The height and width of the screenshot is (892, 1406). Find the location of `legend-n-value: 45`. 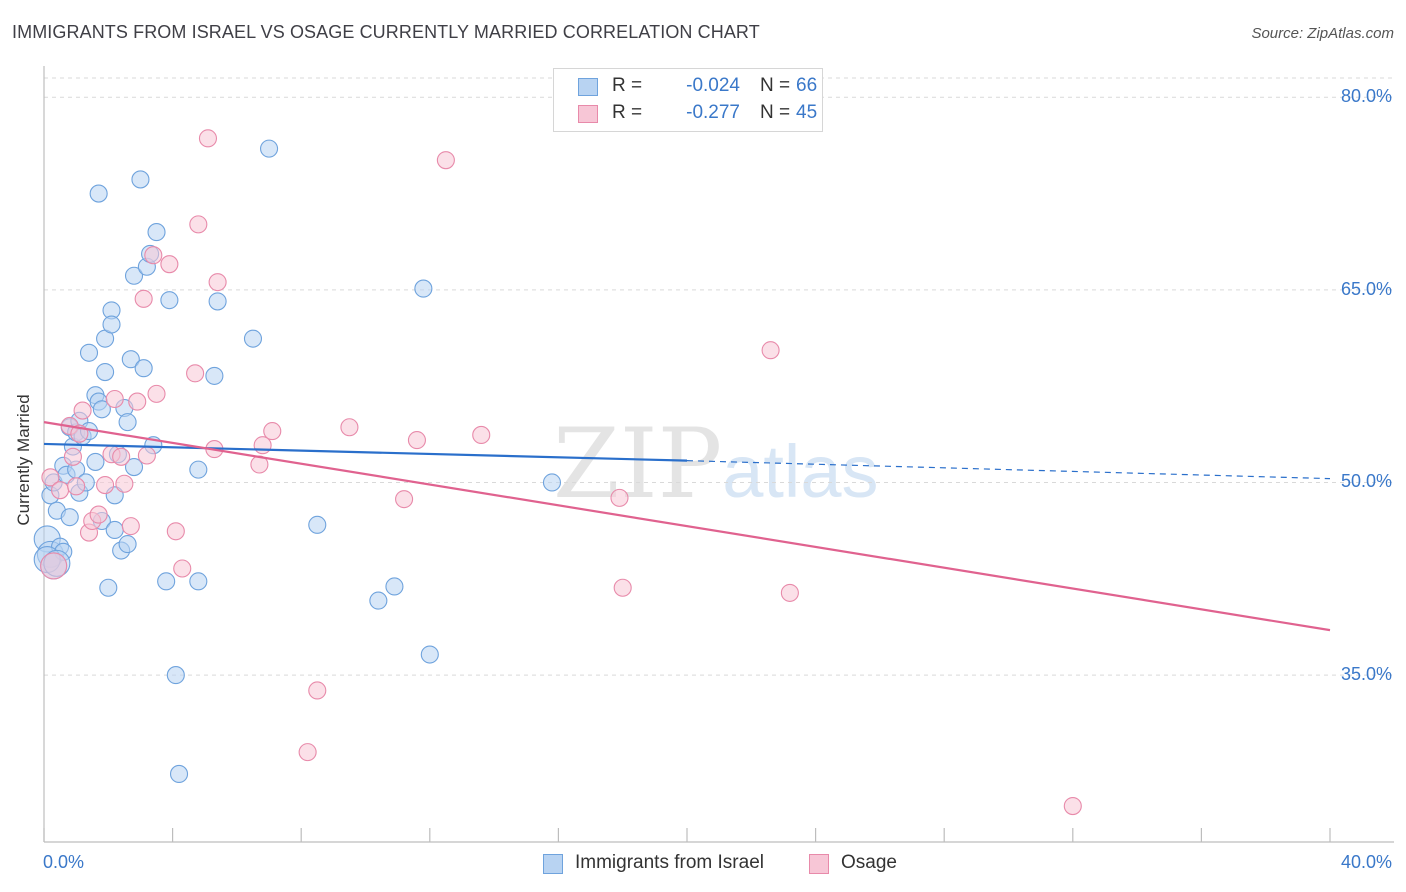

legend-n-value: 45 is located at coordinates (807, 112).